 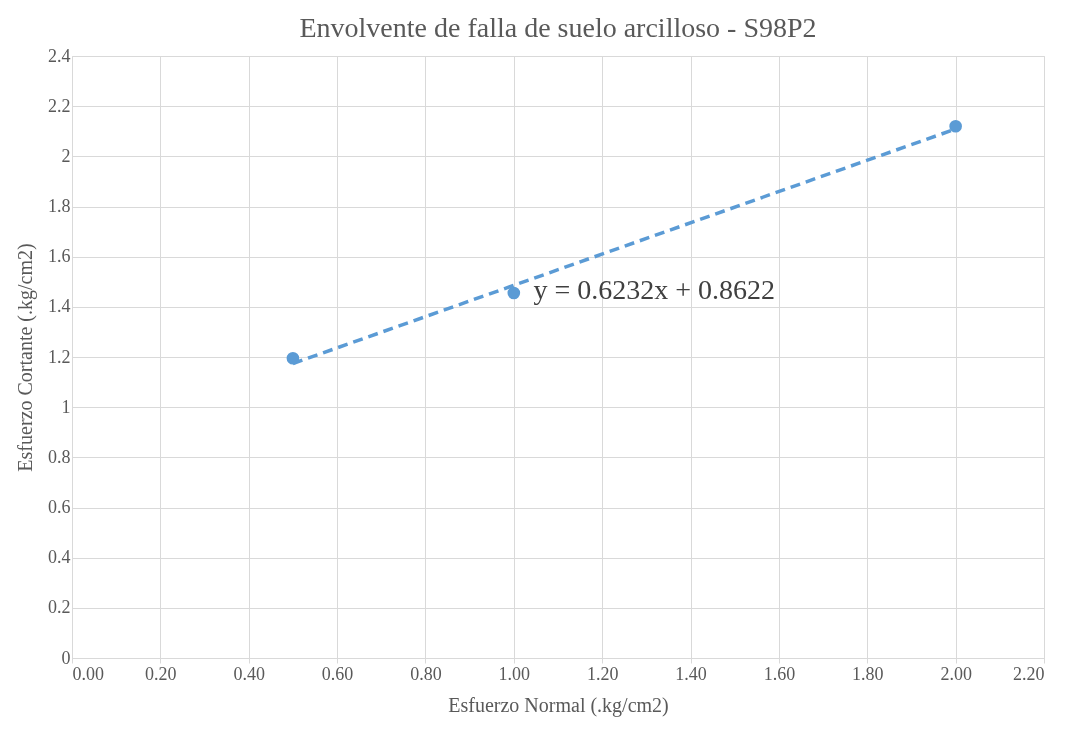 What do you see at coordinates (59, 356) in the screenshot?
I see `y-tick-label: 1.2` at bounding box center [59, 356].